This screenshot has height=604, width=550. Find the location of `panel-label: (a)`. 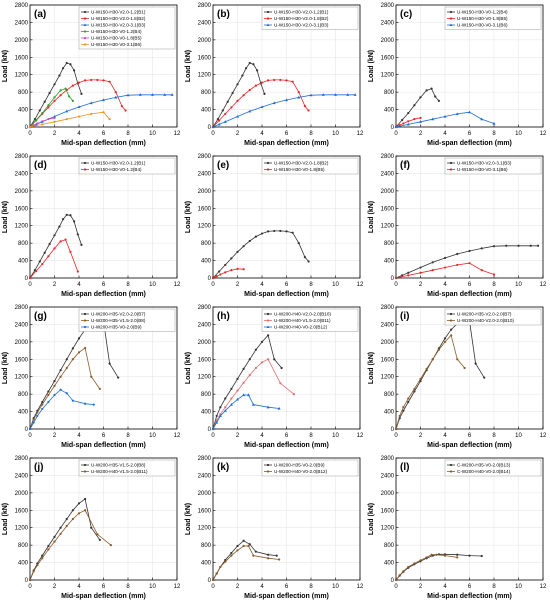

panel-label: (a) is located at coordinates (40, 14).